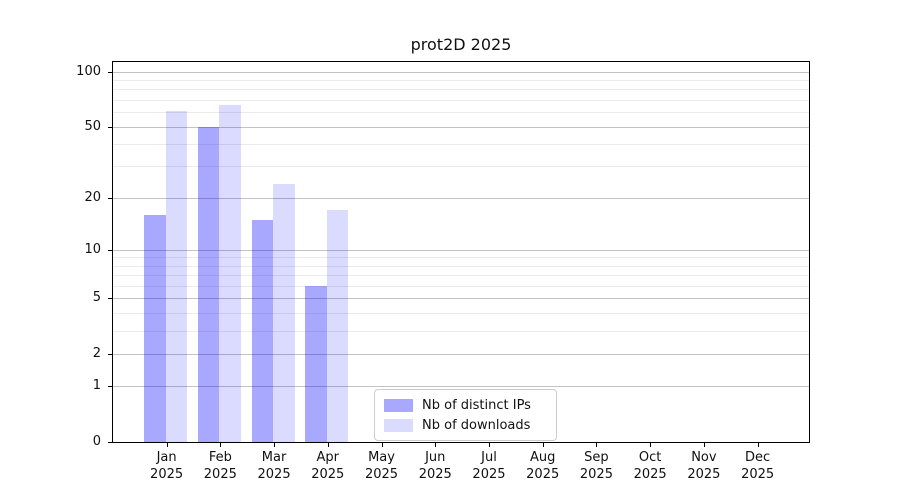  I want to click on y-axis-tick-label: 1, so click(96, 386).